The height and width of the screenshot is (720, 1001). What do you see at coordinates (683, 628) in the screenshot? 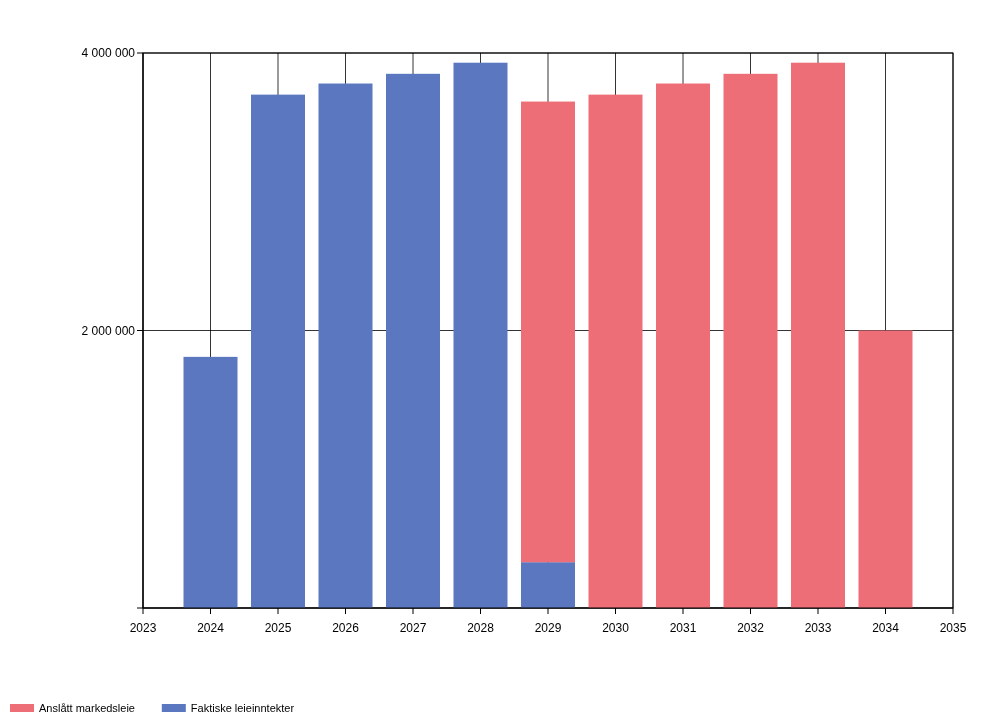
I see `x-tick-label: 2031` at bounding box center [683, 628].